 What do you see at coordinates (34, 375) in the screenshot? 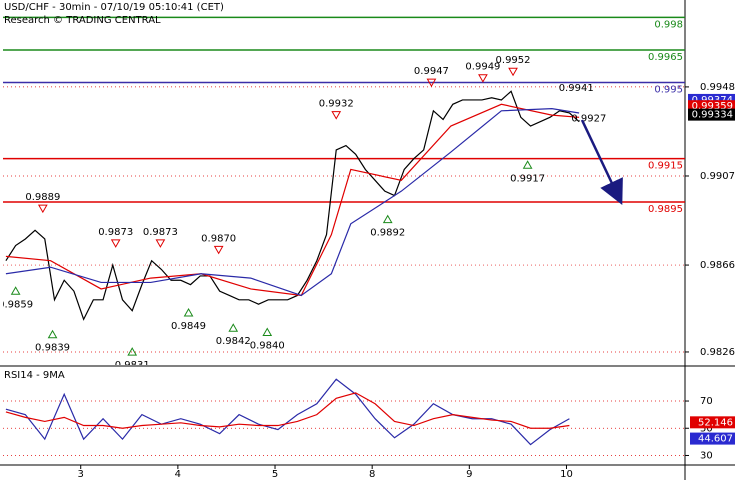
I see `rsi-title: RSI14 - 9MA` at bounding box center [34, 375].